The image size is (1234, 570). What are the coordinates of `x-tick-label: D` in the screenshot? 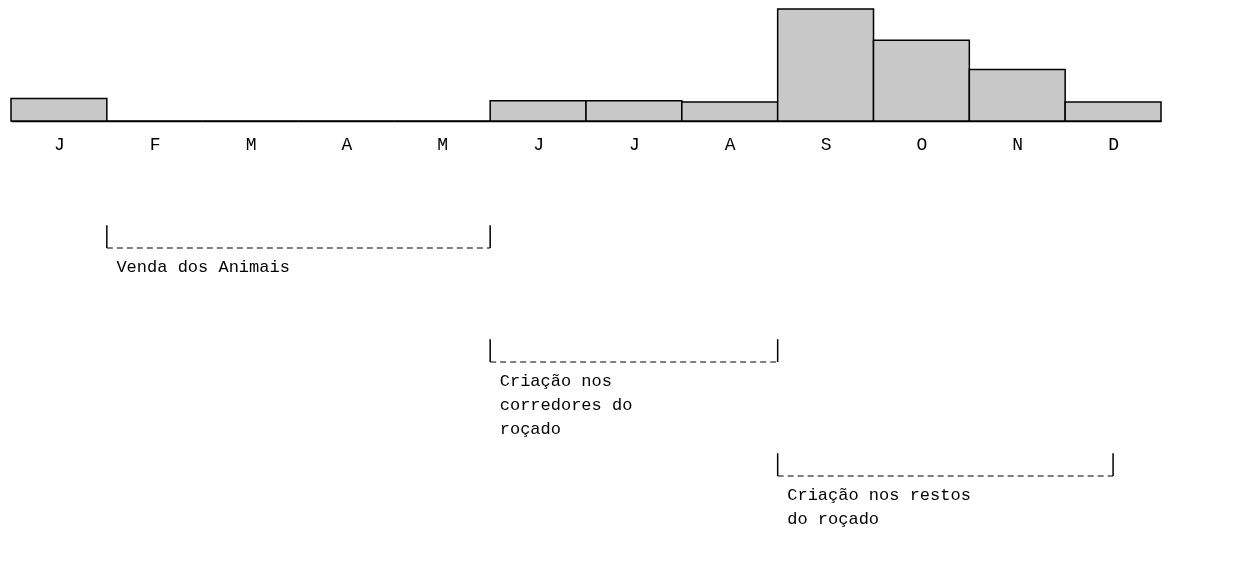 It's located at (1113, 144).